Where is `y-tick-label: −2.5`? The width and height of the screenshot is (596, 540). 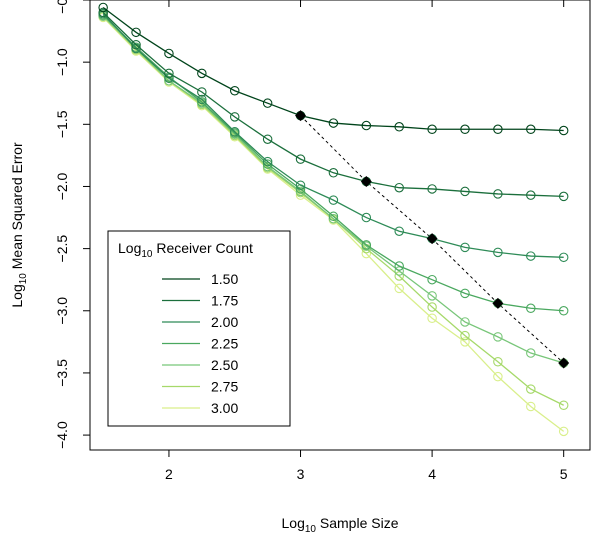
y-tick-label: −2.5 is located at coordinates (62, 249).